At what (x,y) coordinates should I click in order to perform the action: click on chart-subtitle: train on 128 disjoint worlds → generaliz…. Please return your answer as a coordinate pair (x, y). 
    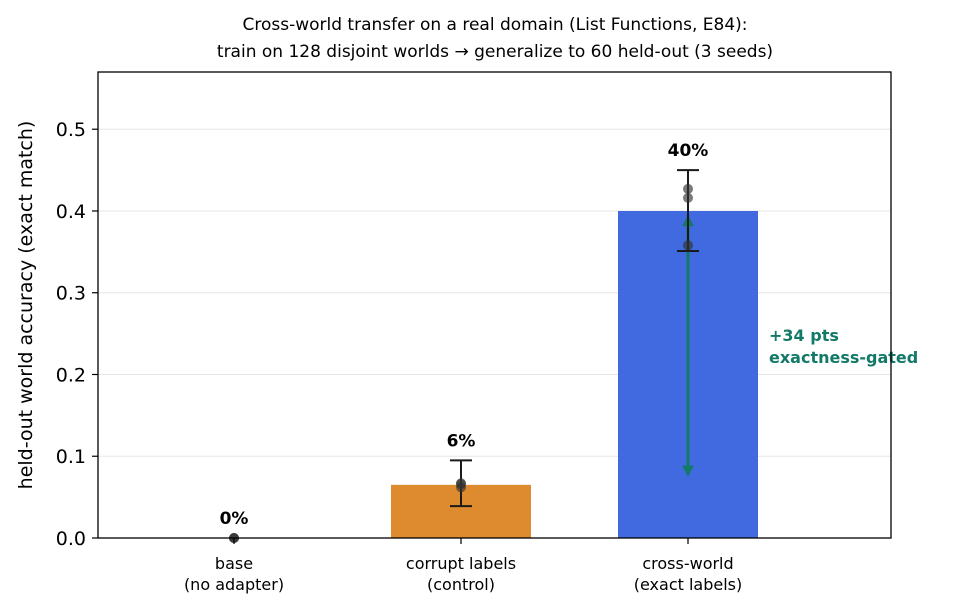
    Looking at the image, I should click on (495, 52).